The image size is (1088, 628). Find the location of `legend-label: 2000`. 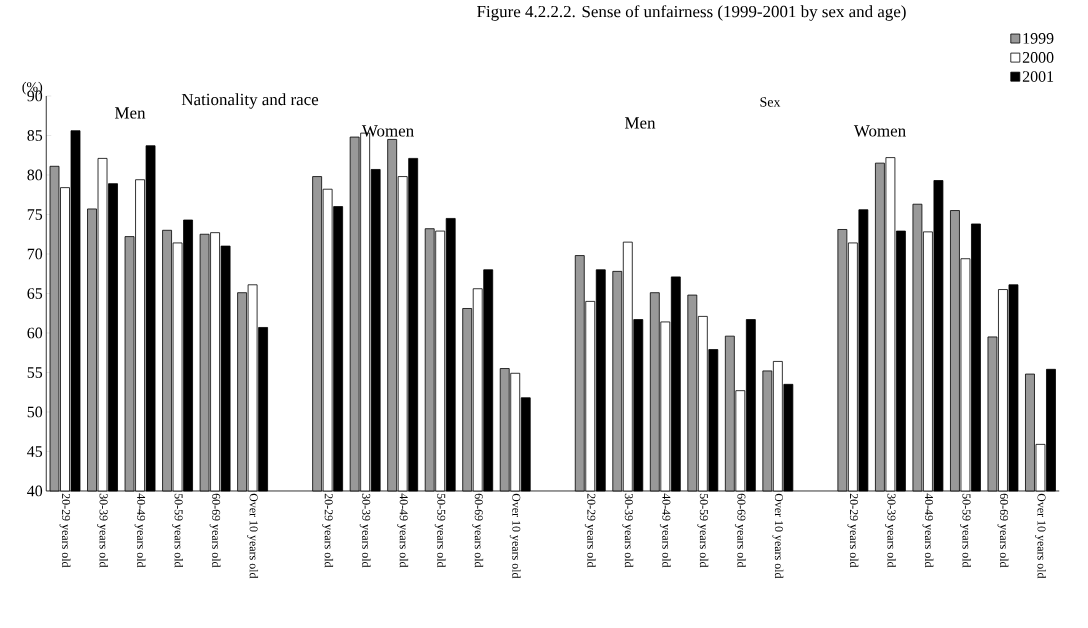

legend-label: 2000 is located at coordinates (1038, 57).